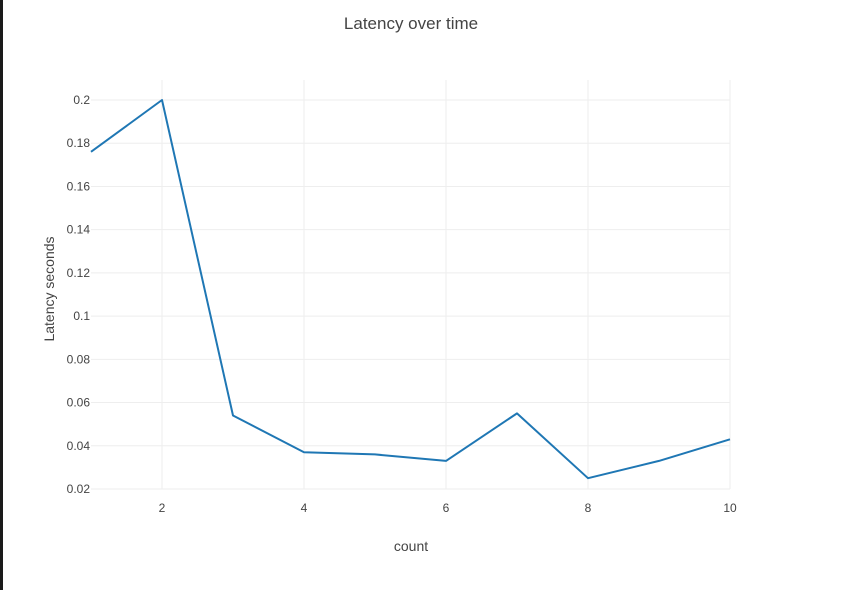 This screenshot has width=850, height=590. I want to click on y-axis-label: Latency seconds, so click(49, 288).